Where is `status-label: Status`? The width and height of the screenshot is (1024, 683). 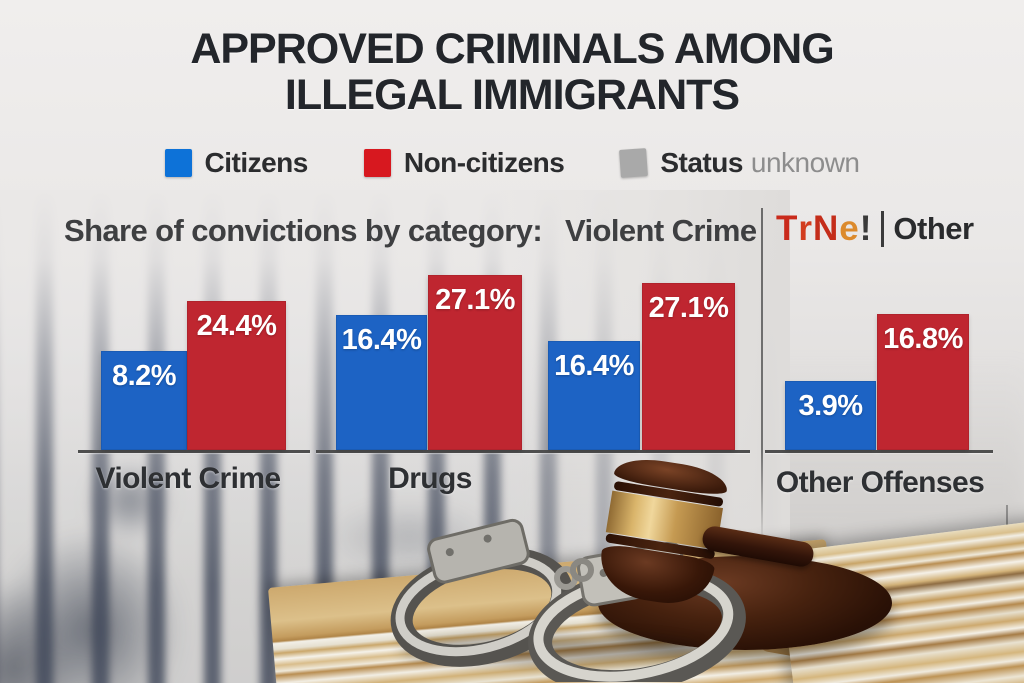
status-label: Status is located at coordinates (701, 162).